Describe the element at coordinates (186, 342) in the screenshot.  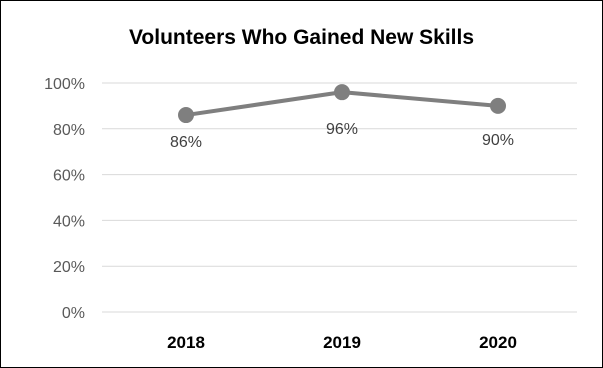
I see `x-tick-label: 2018` at that location.